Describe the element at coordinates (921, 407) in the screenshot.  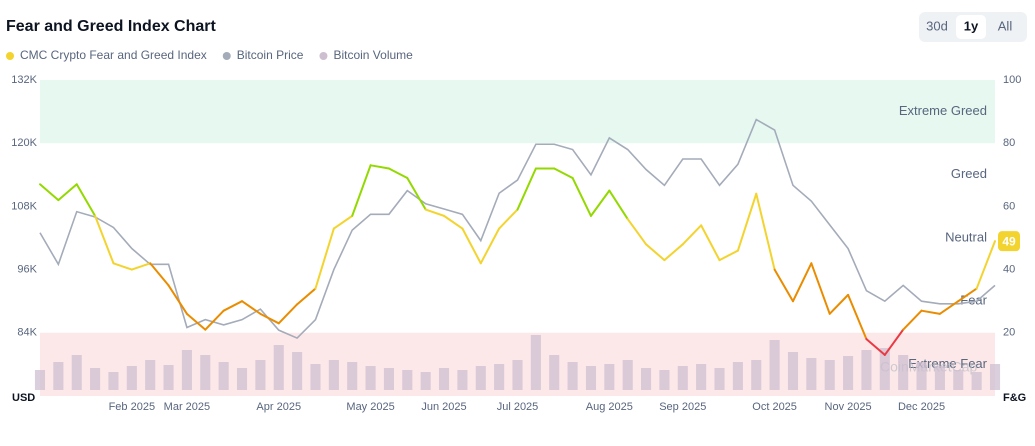
I see `x-tick-label: Dec 2025` at that location.